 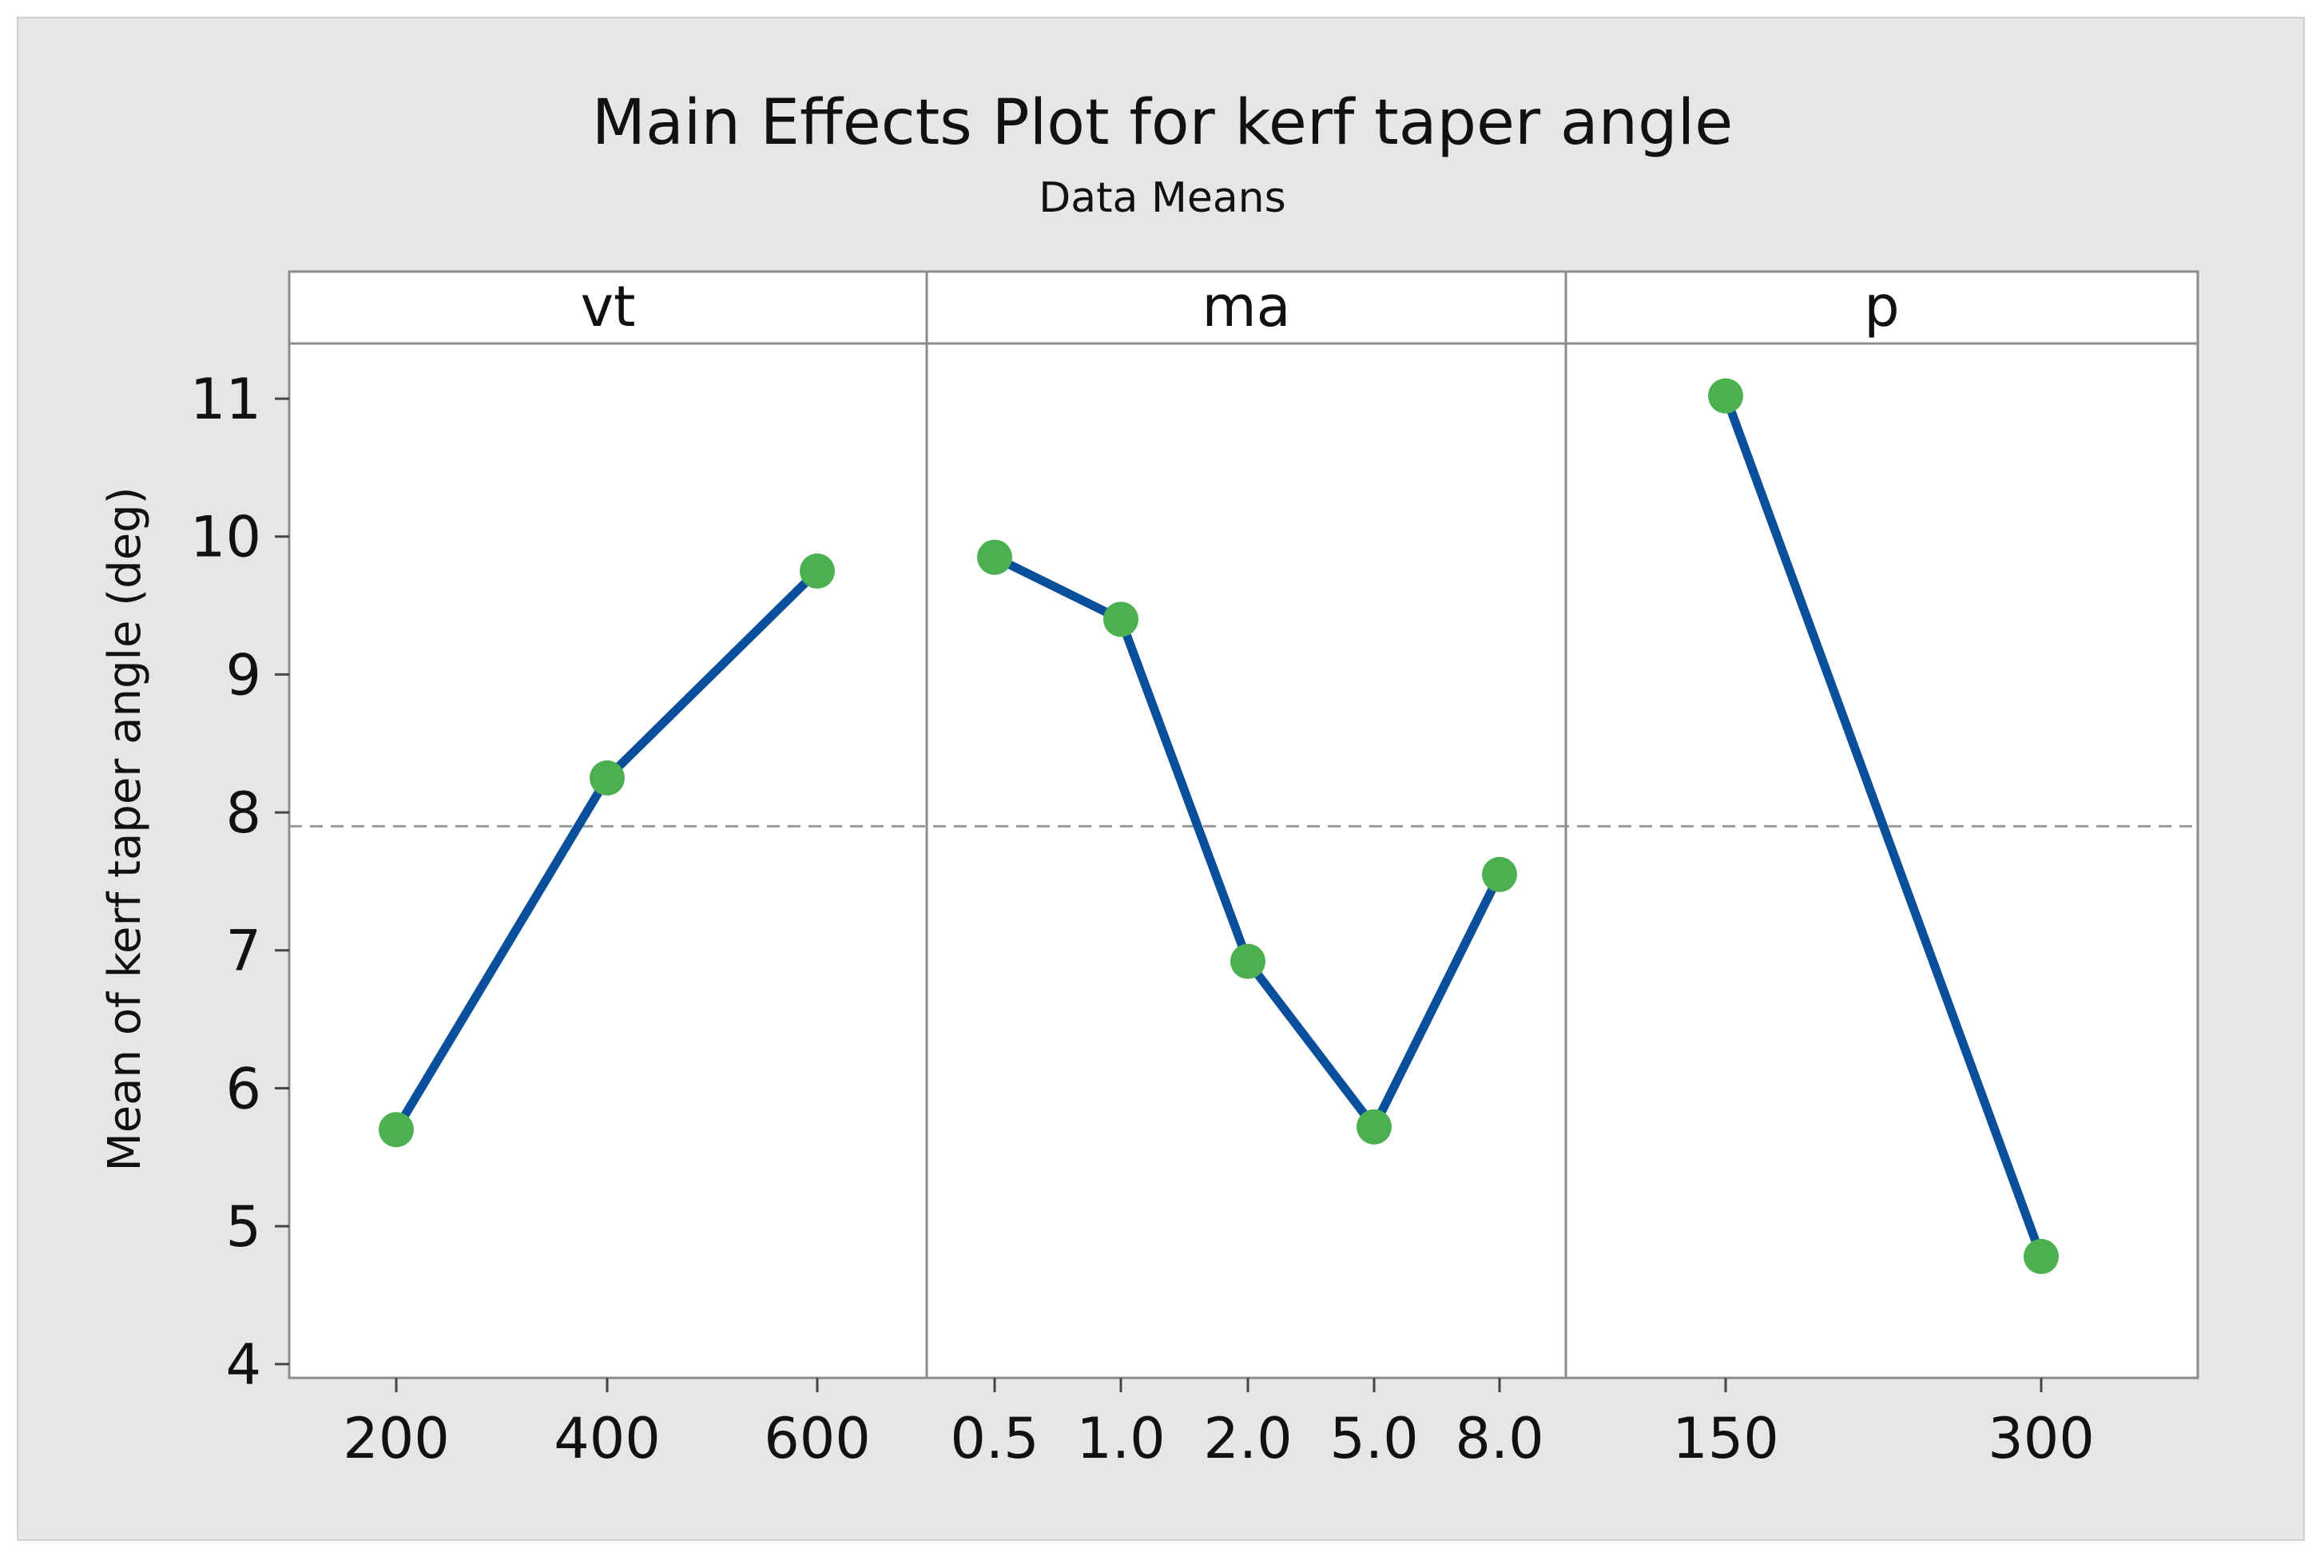 What do you see at coordinates (2042, 1438) in the screenshot?
I see `x-tick-label-p: 300` at bounding box center [2042, 1438].